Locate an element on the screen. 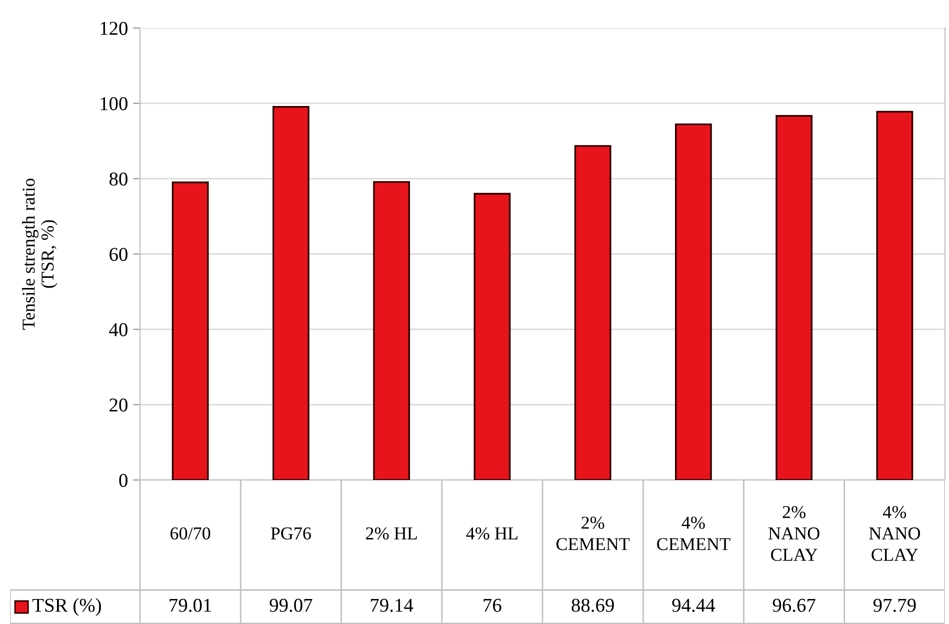 This screenshot has height=624, width=949. data-label: 97.79 is located at coordinates (894, 605).